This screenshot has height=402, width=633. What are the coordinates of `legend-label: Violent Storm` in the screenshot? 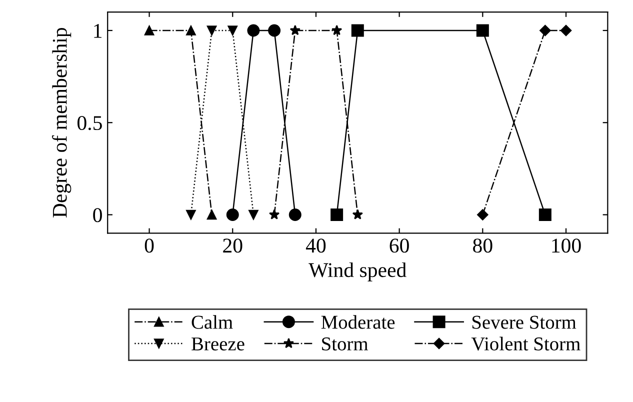 It's located at (525, 343).